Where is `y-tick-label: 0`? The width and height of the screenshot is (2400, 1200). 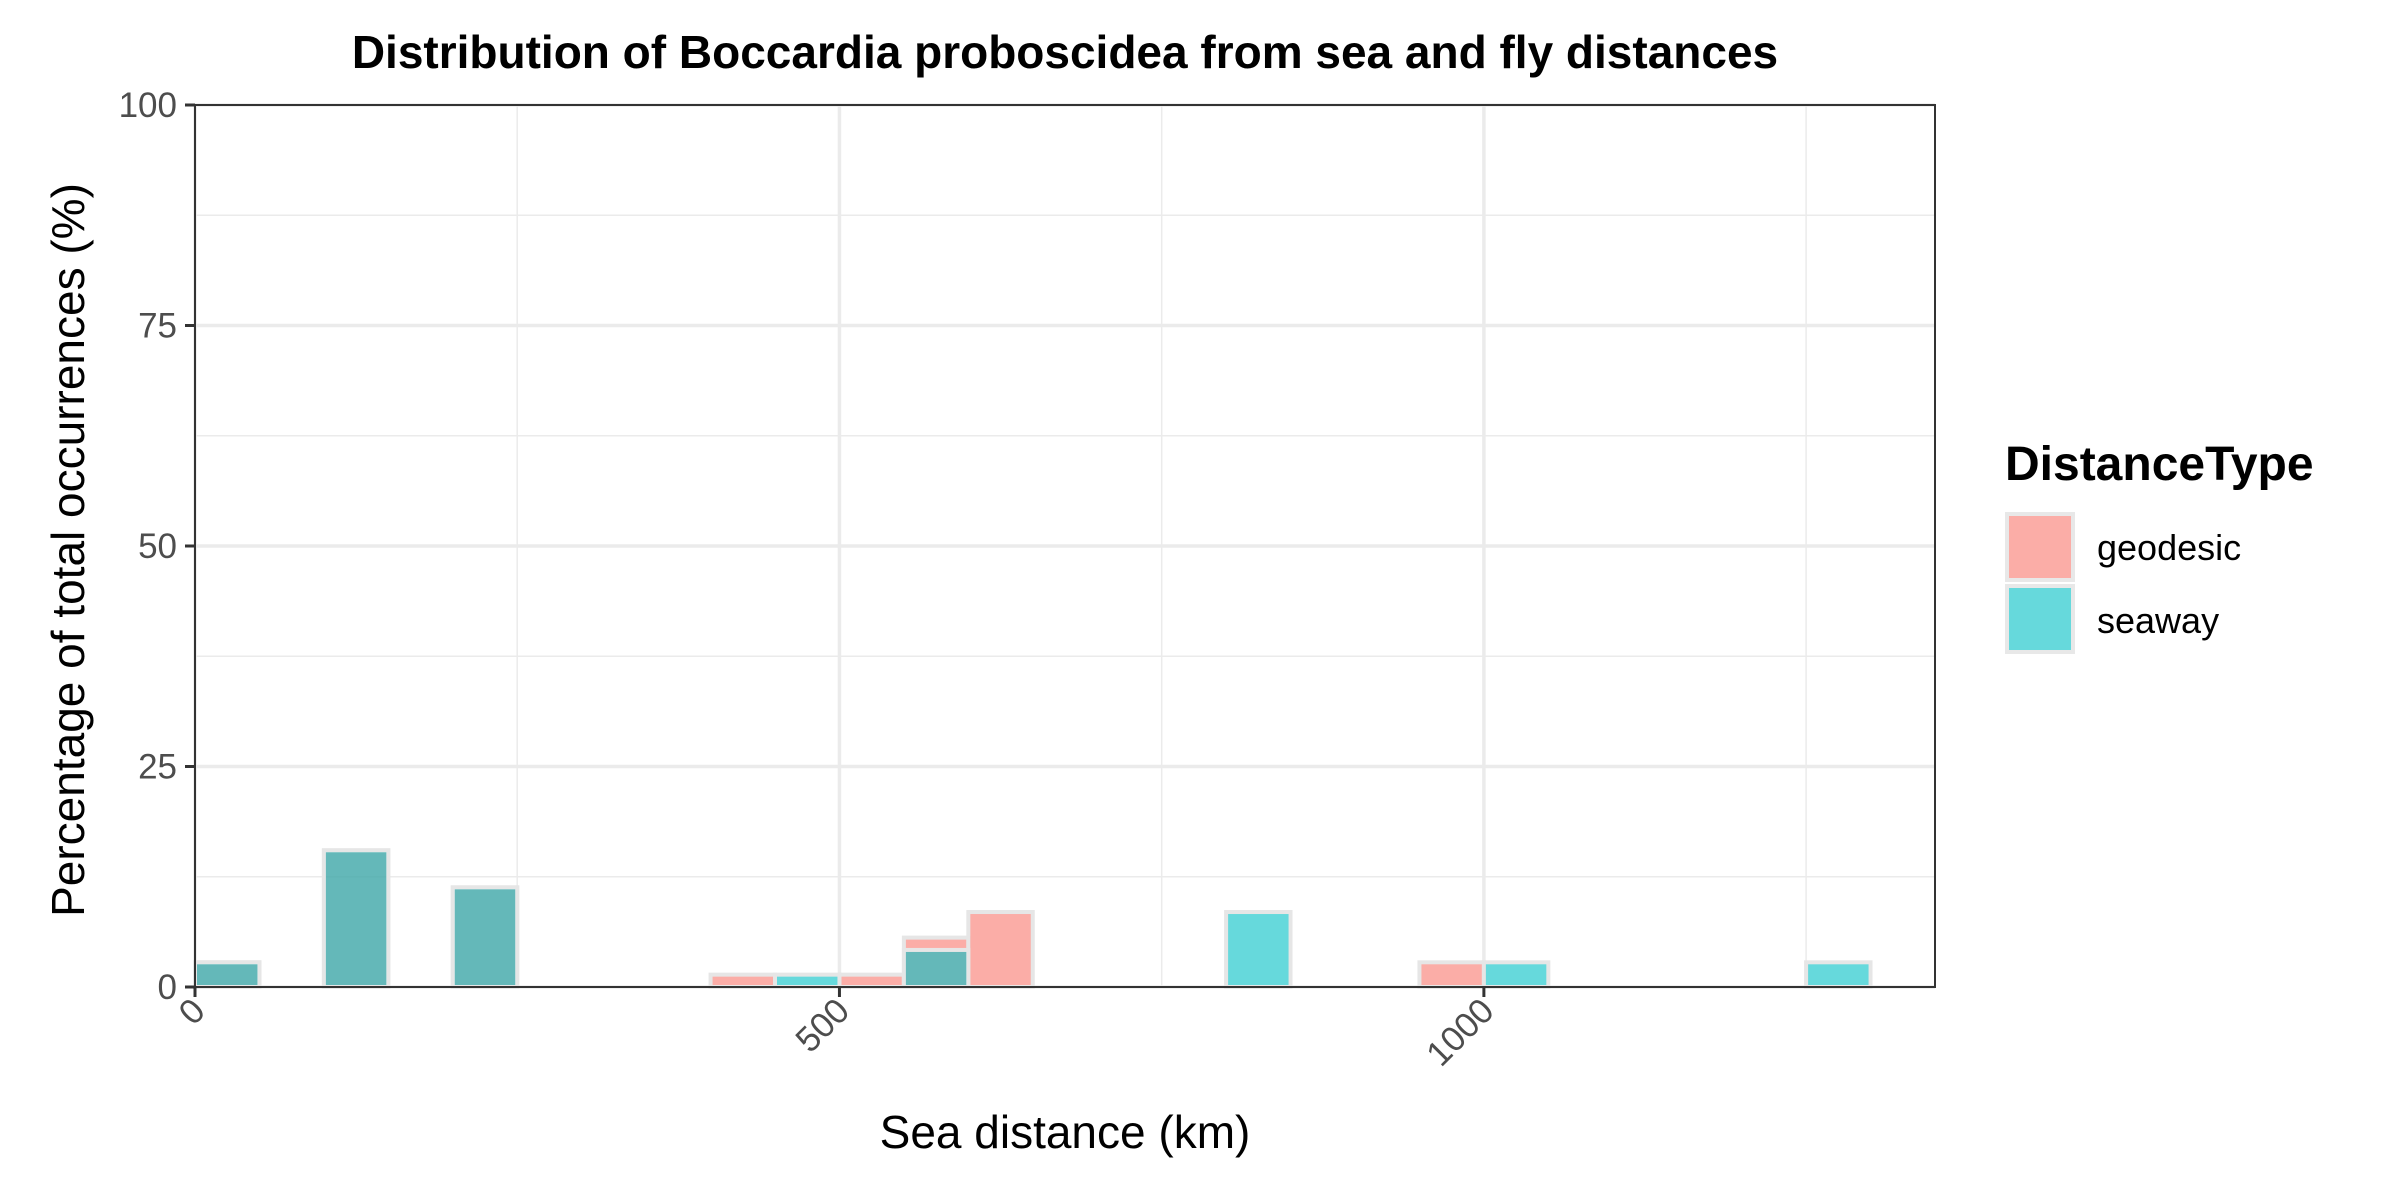
y-tick-label: 0 is located at coordinates (167, 987).